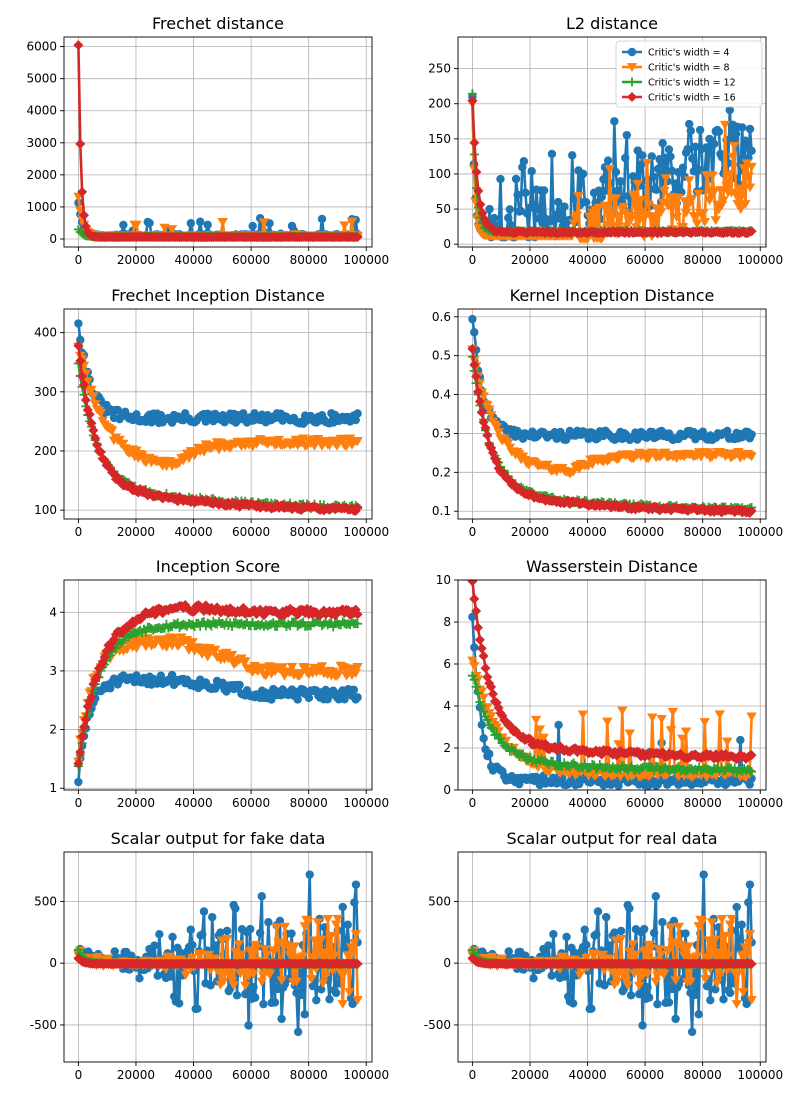  Describe the element at coordinates (218, 566) in the screenshot. I see `chart-title: Inception Score` at that location.